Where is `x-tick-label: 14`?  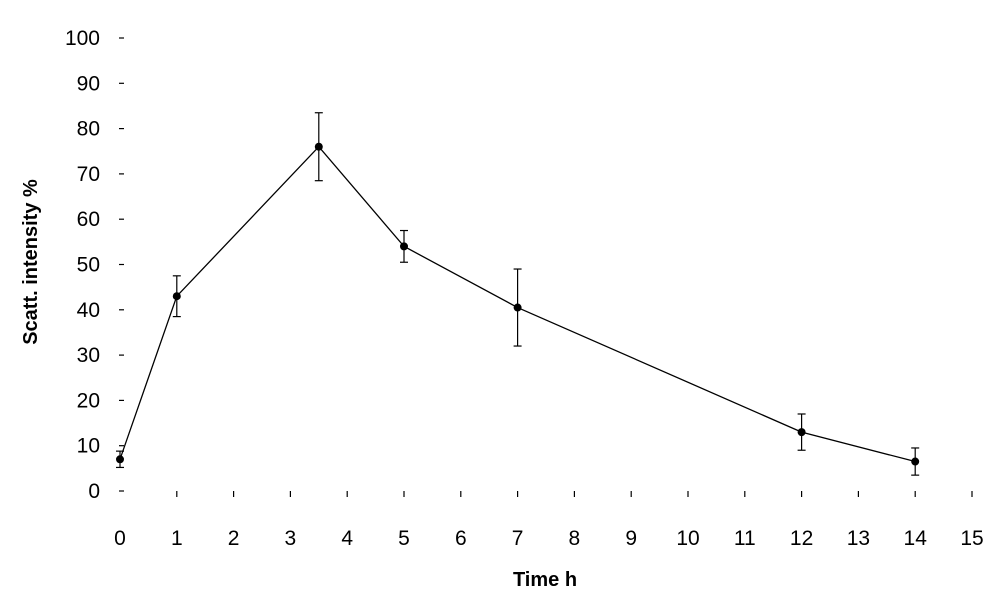 x-tick-label: 14 is located at coordinates (916, 538).